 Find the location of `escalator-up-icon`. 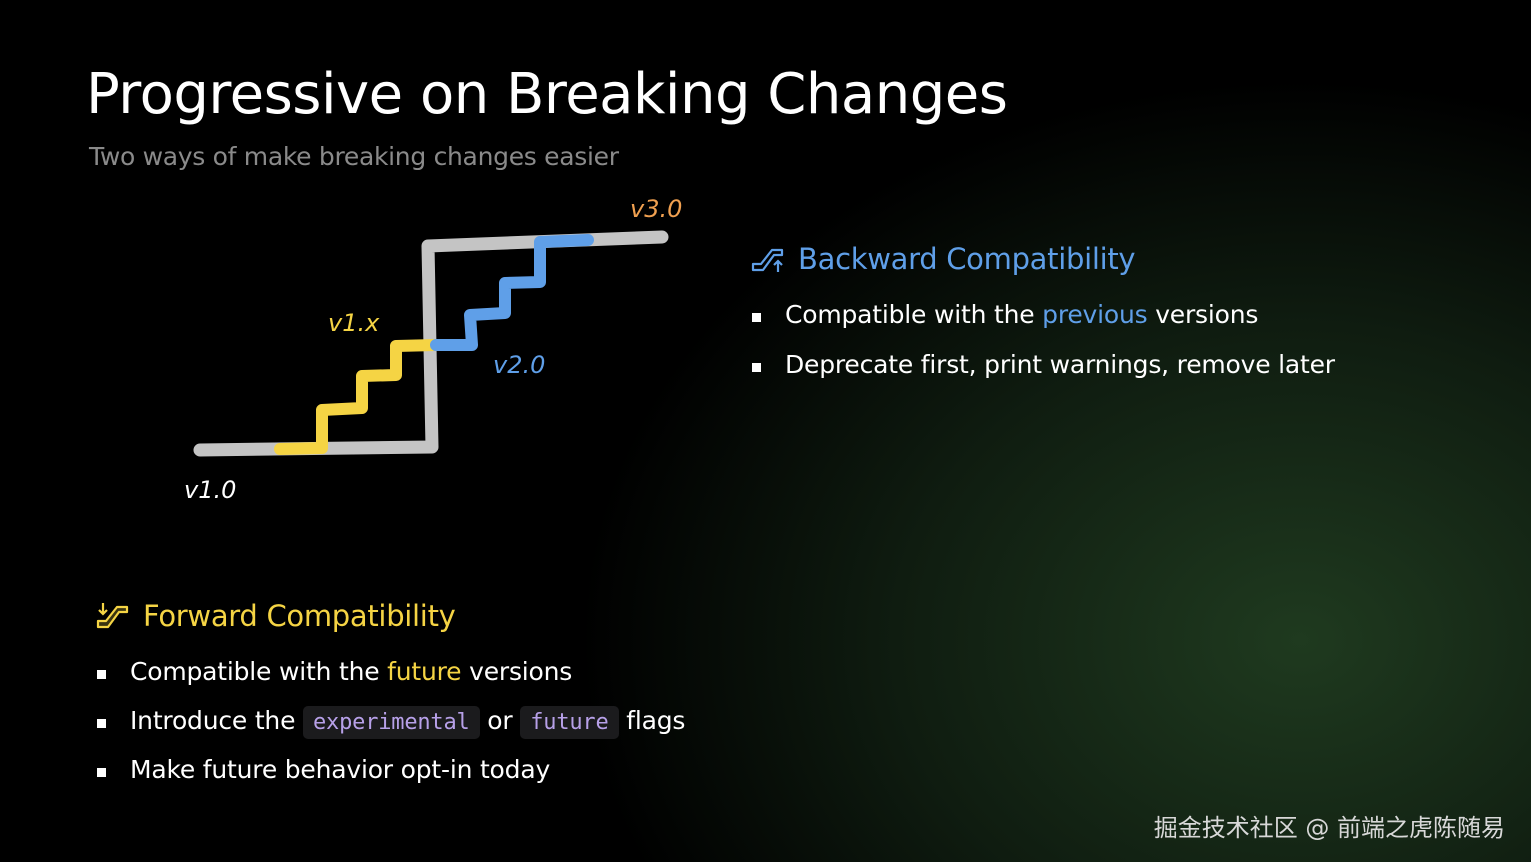

escalator-up-icon is located at coordinates (767, 260).